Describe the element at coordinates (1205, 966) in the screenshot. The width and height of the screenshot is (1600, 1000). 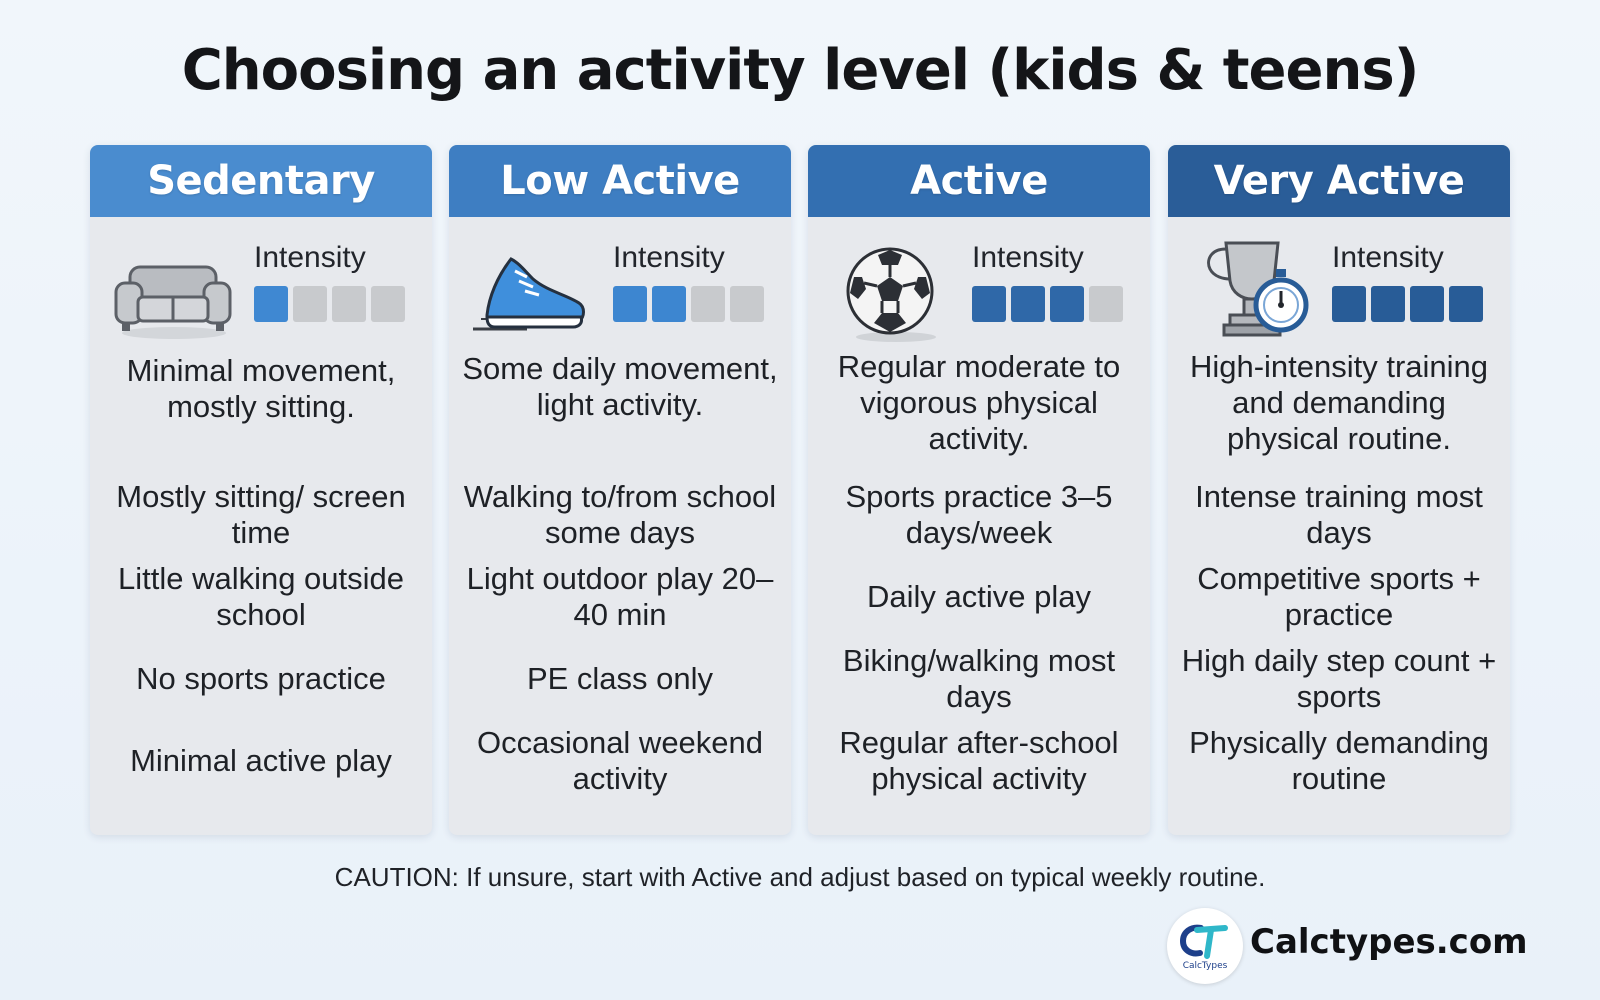
I see `svg-text: CalcTypes` at that location.